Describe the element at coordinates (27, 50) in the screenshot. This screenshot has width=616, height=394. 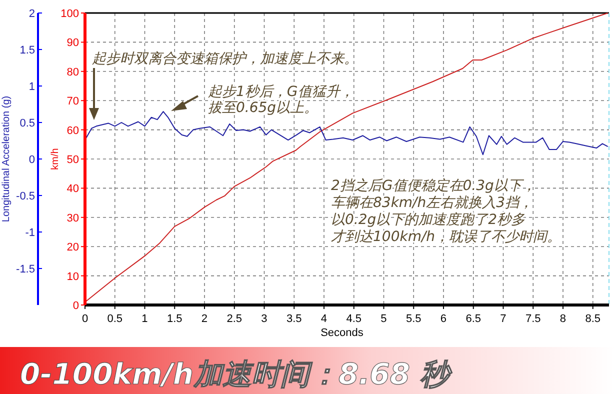
I see `y2-tick-label: 1.5` at that location.